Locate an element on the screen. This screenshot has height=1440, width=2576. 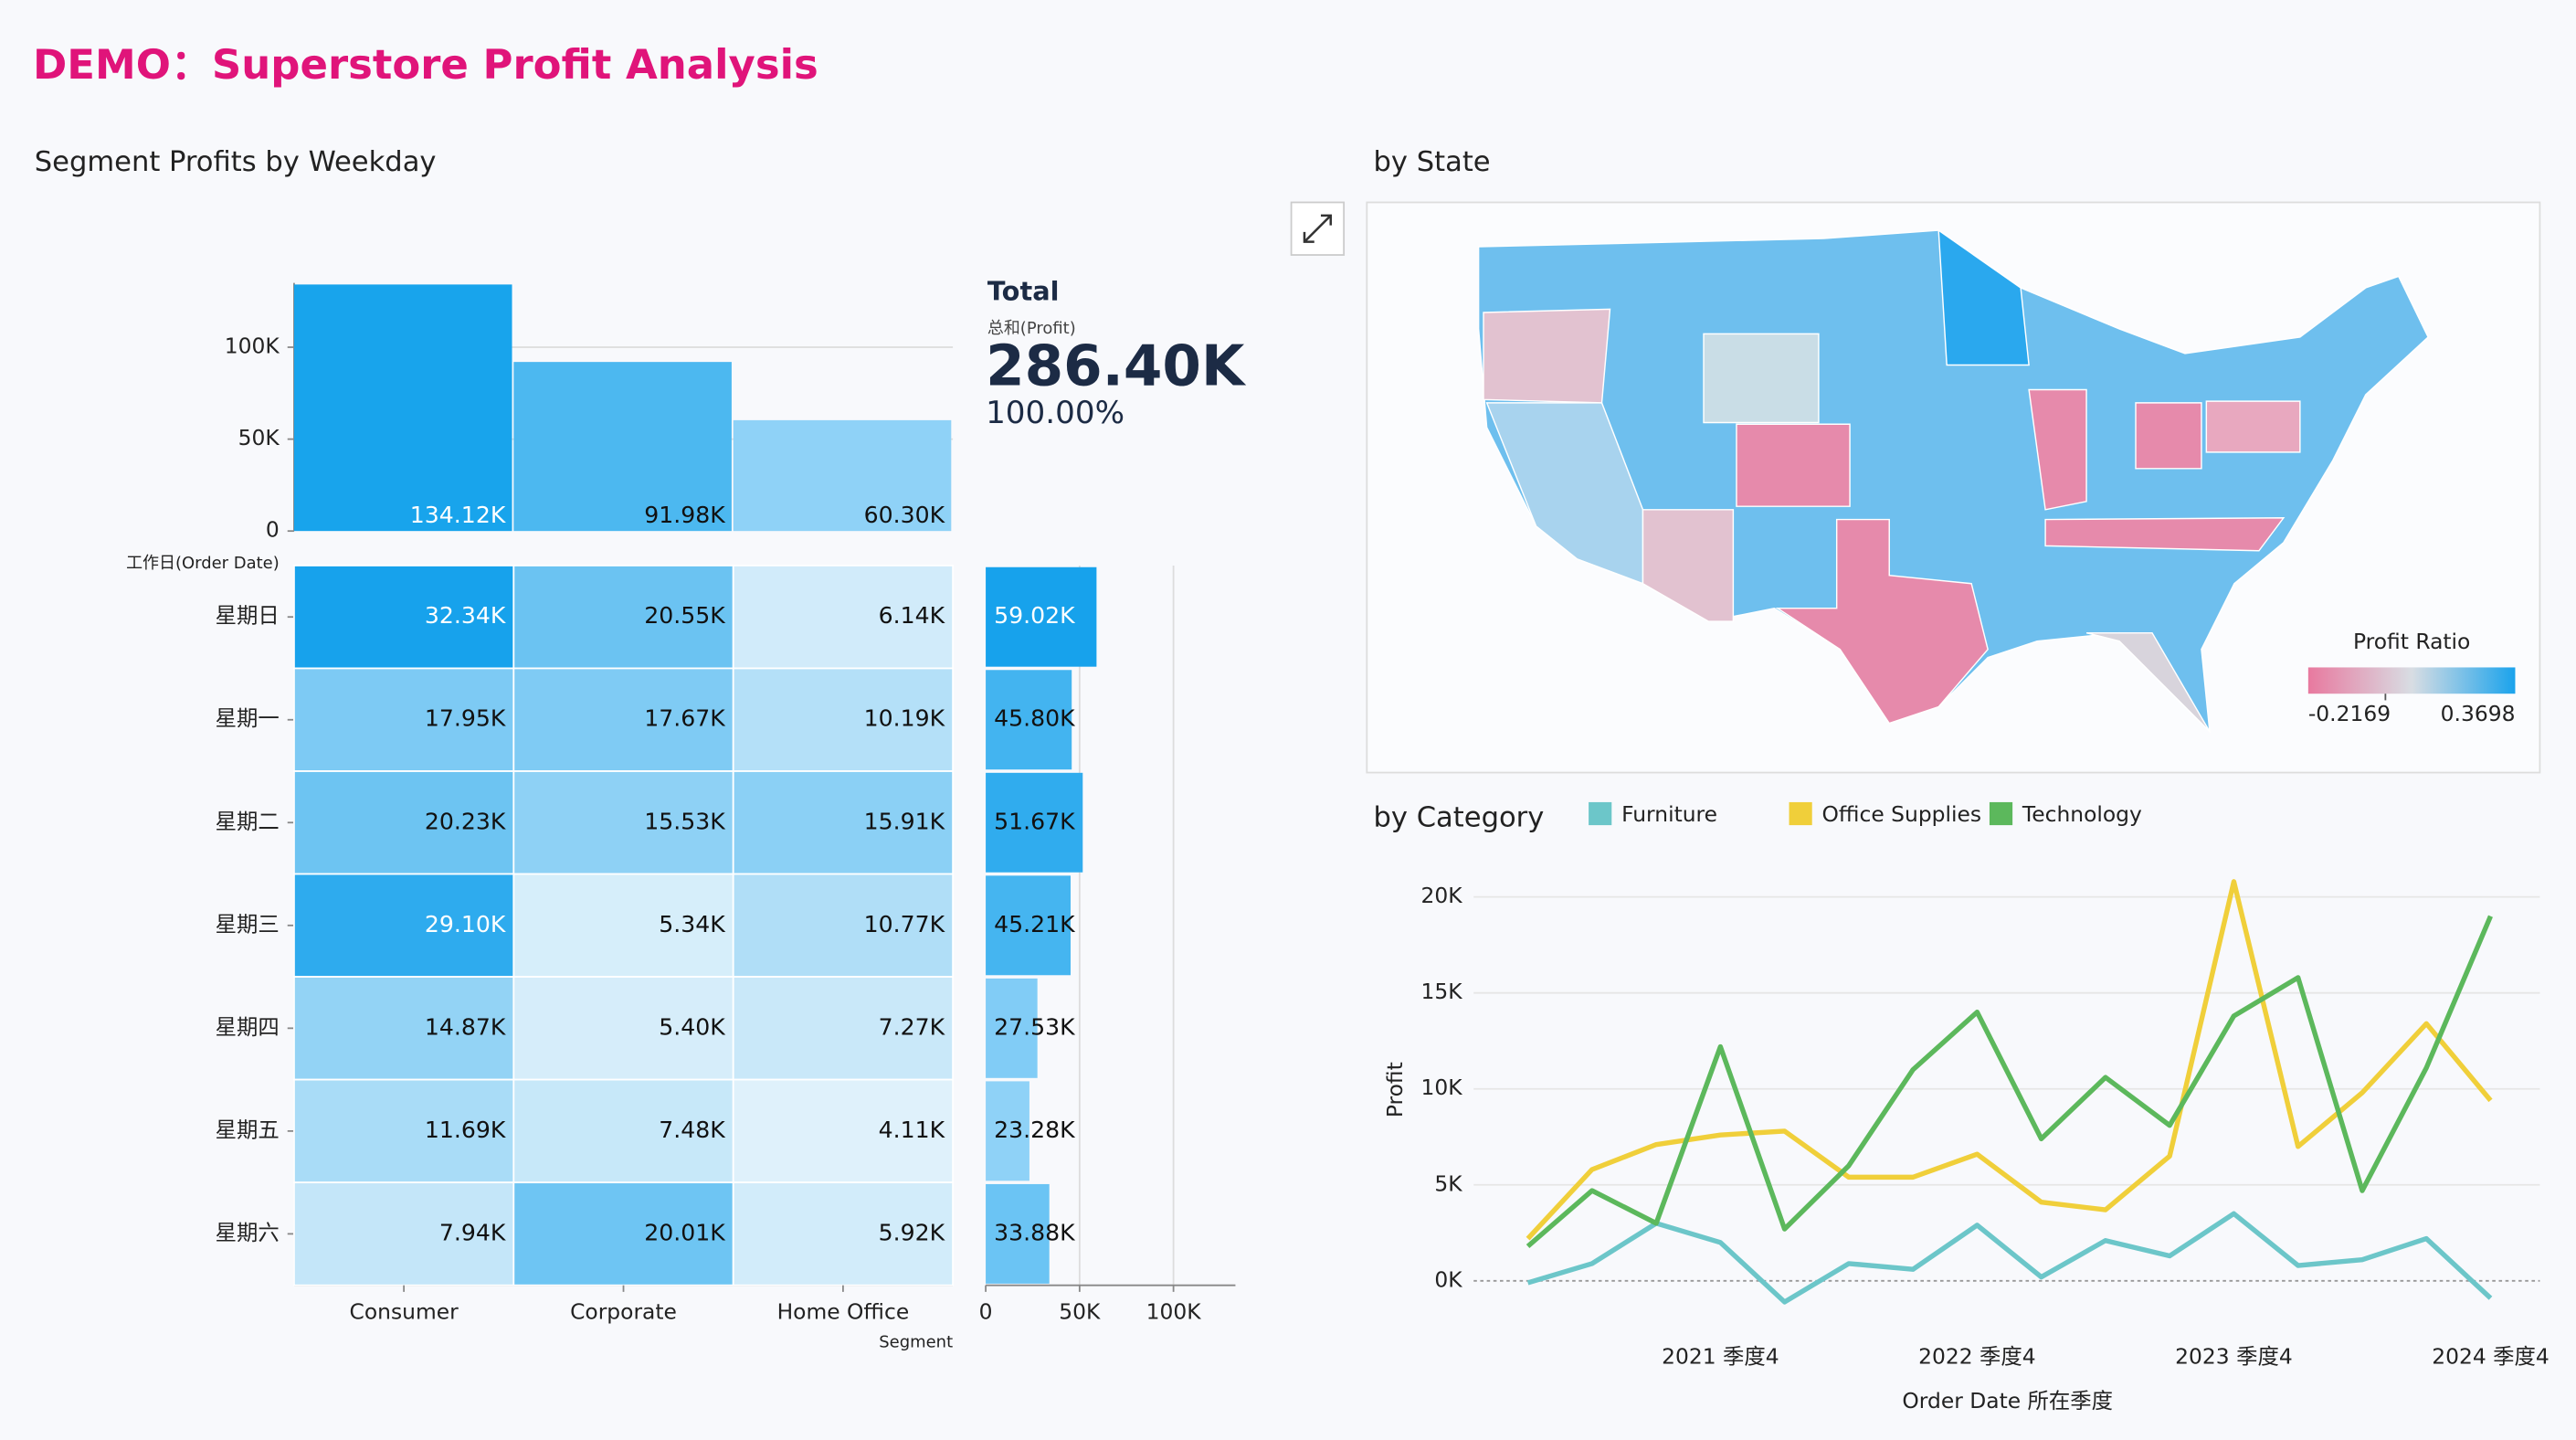
legend-min: -0.2169 is located at coordinates (2349, 713).